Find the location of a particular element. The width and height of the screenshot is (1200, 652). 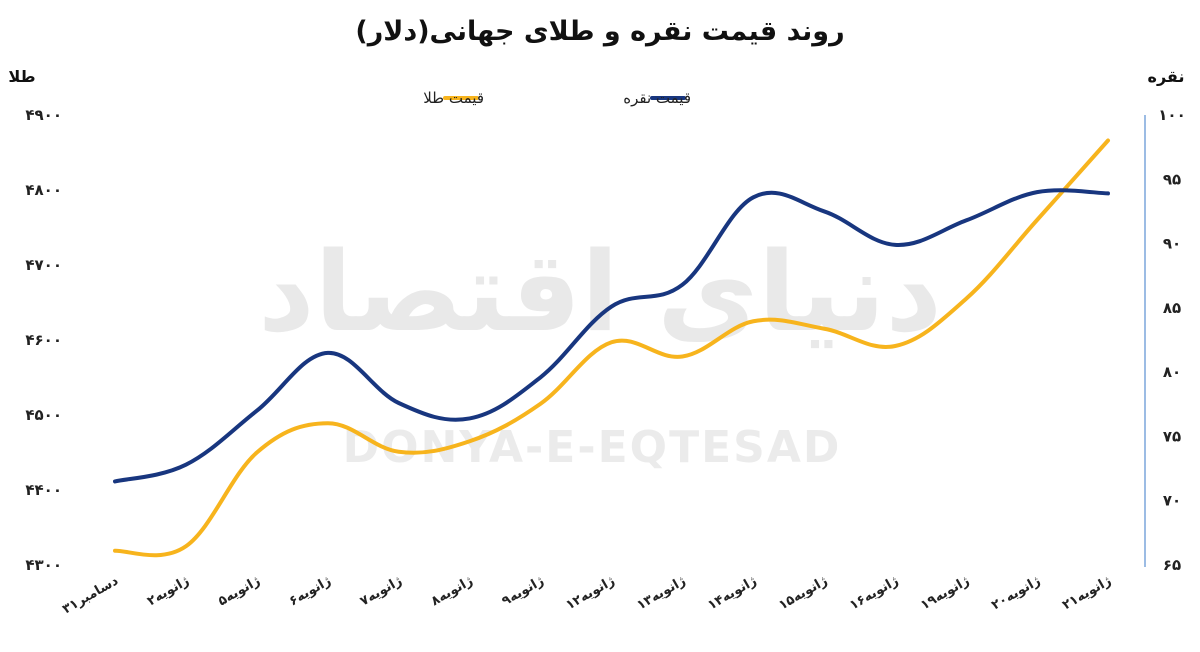

x-tick-label: ۱۴ژانویه is located at coordinates (732, 593).